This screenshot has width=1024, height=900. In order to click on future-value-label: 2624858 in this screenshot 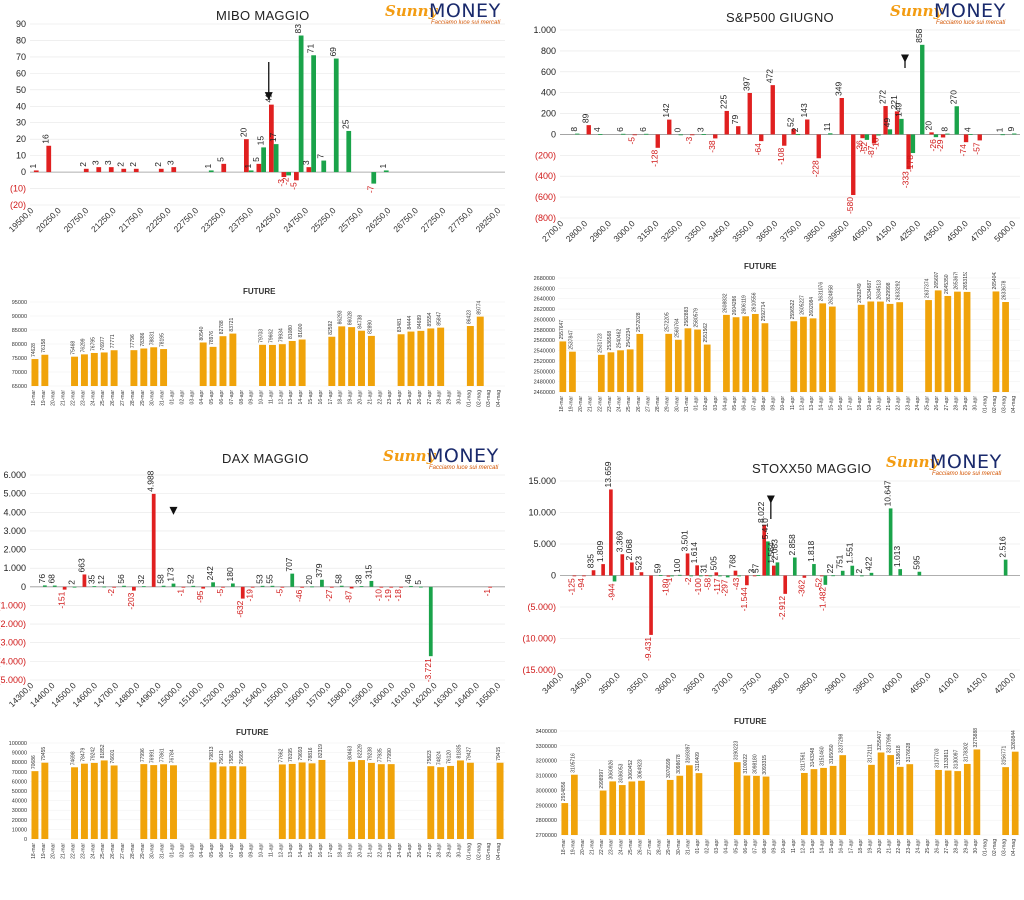, I will do `click(831, 295)`.